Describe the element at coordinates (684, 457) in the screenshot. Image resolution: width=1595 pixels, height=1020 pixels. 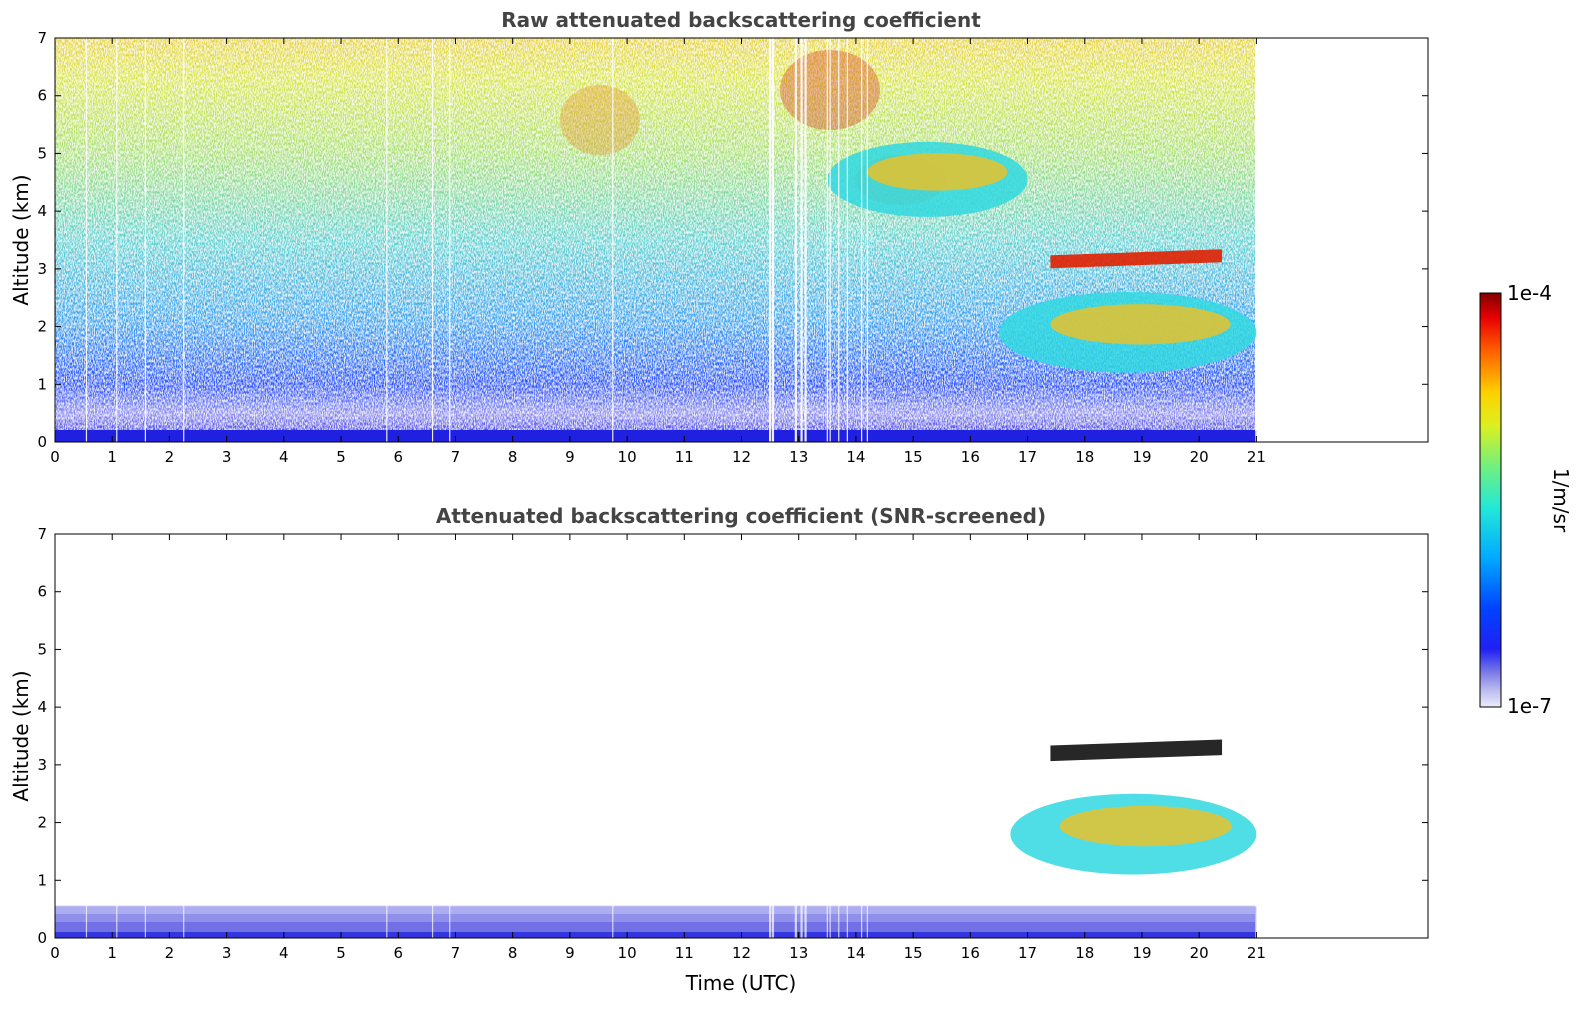
I see `panel1-xtick-label: 11` at that location.